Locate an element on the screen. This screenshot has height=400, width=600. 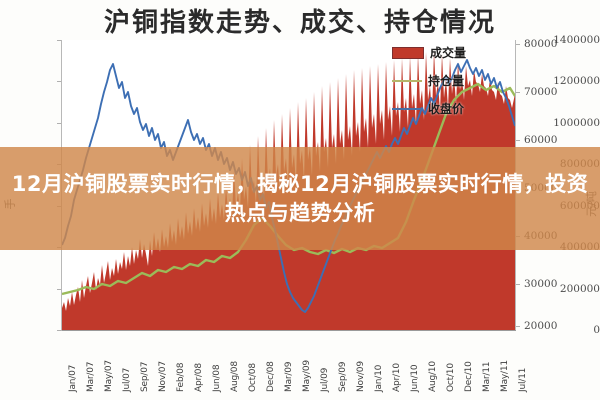
y-tick-left-6: 200000 is located at coordinates (579, 289).